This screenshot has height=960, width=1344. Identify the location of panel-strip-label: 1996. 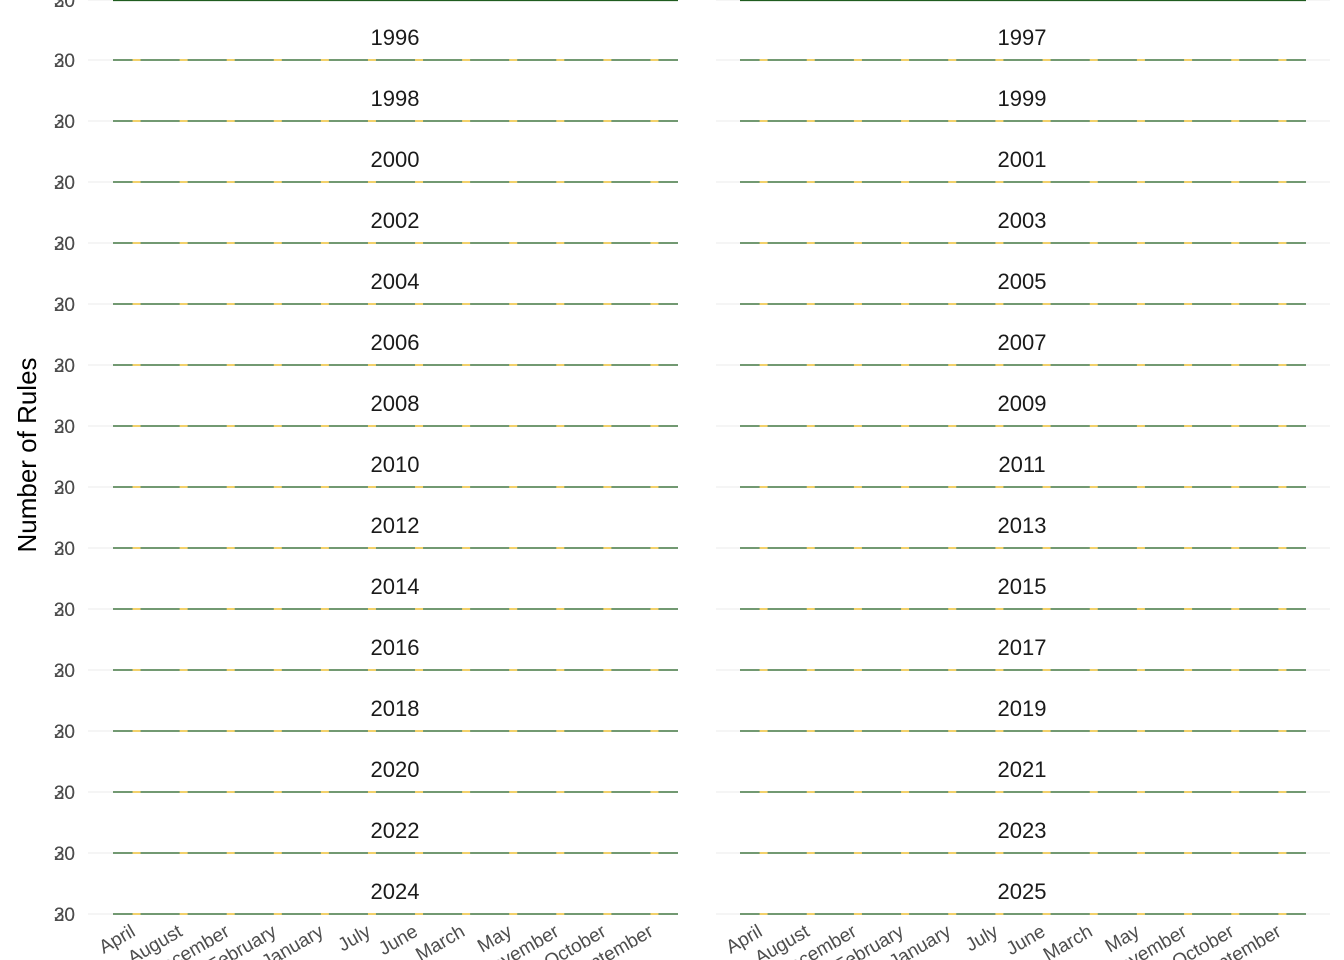
(395, 37).